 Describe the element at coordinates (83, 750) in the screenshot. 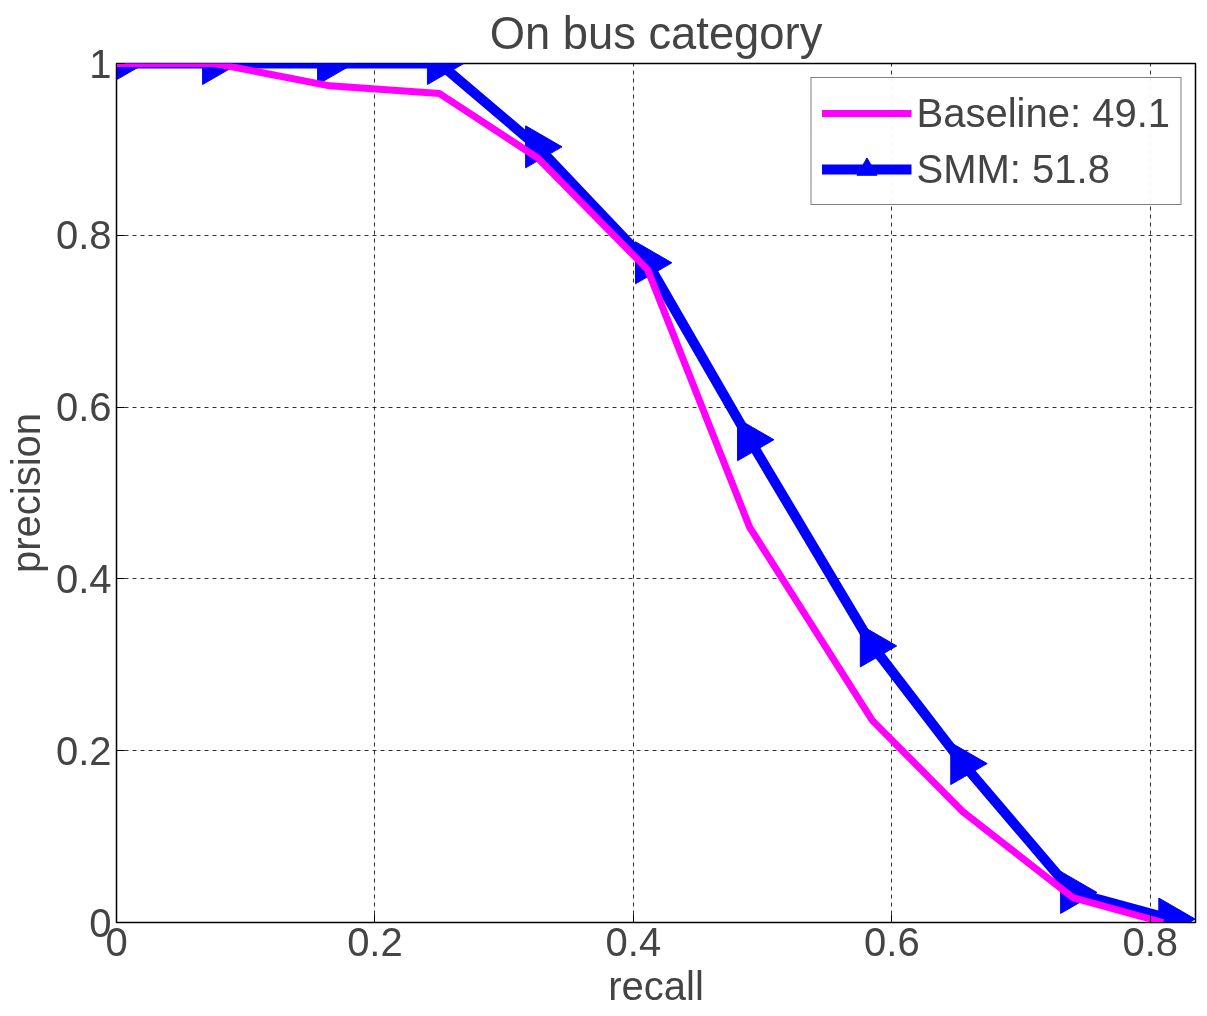

I see `y-tick-label: 0.2` at that location.